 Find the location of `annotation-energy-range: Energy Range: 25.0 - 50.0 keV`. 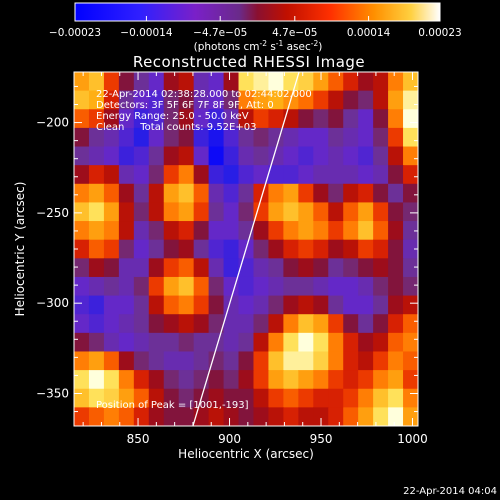

annotation-energy-range: Energy Range: 25.0 - 50.0 keV is located at coordinates (172, 116).